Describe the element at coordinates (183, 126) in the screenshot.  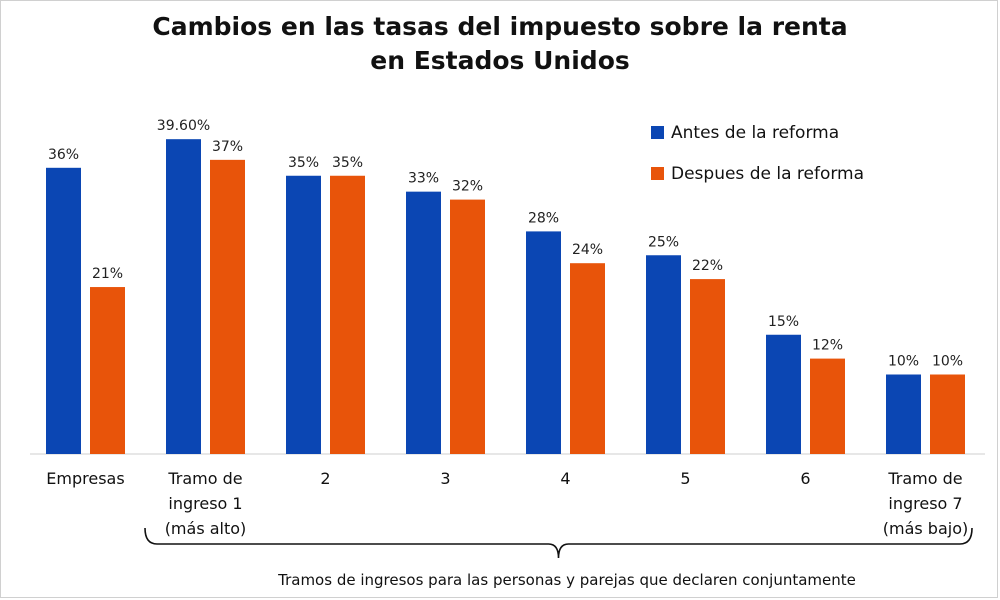
I see `data-label-antes-1: 39.60%` at that location.